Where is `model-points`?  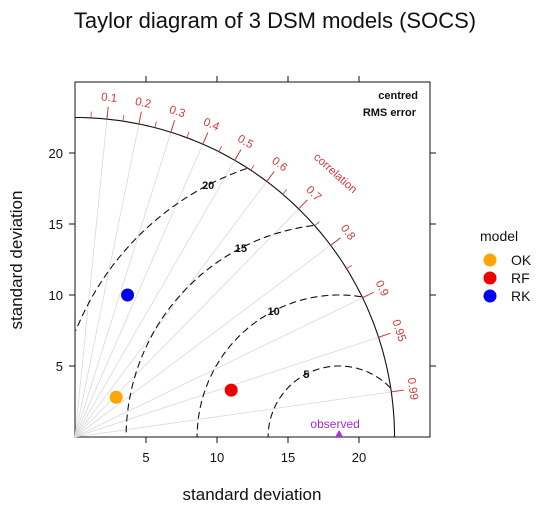
model-points is located at coordinates (173, 346).